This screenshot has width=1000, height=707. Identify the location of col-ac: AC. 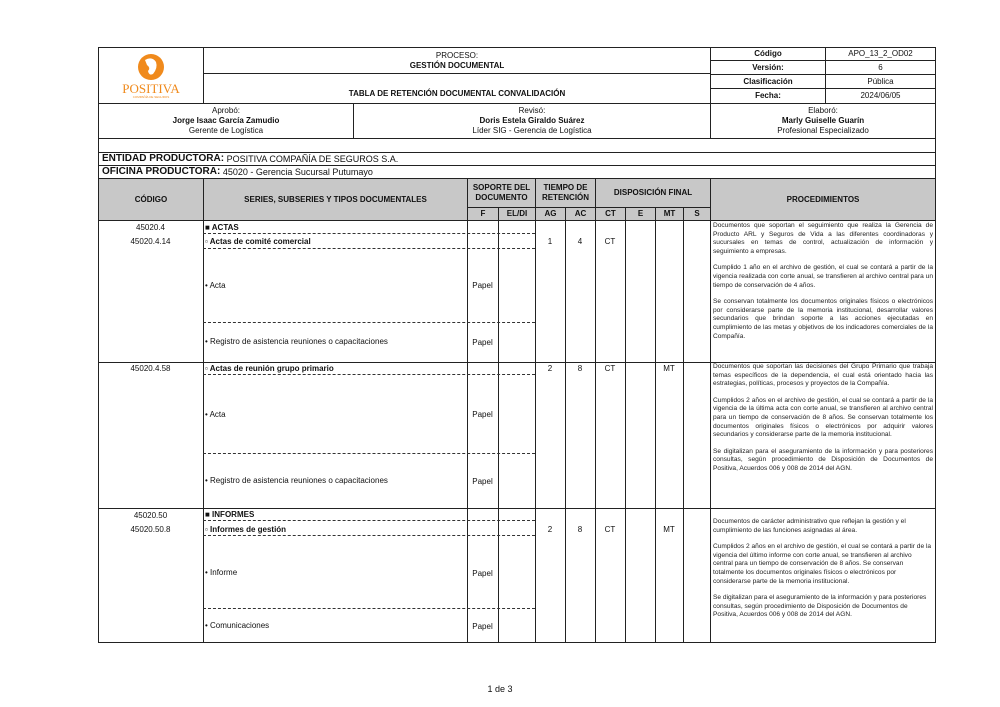
(580, 214).